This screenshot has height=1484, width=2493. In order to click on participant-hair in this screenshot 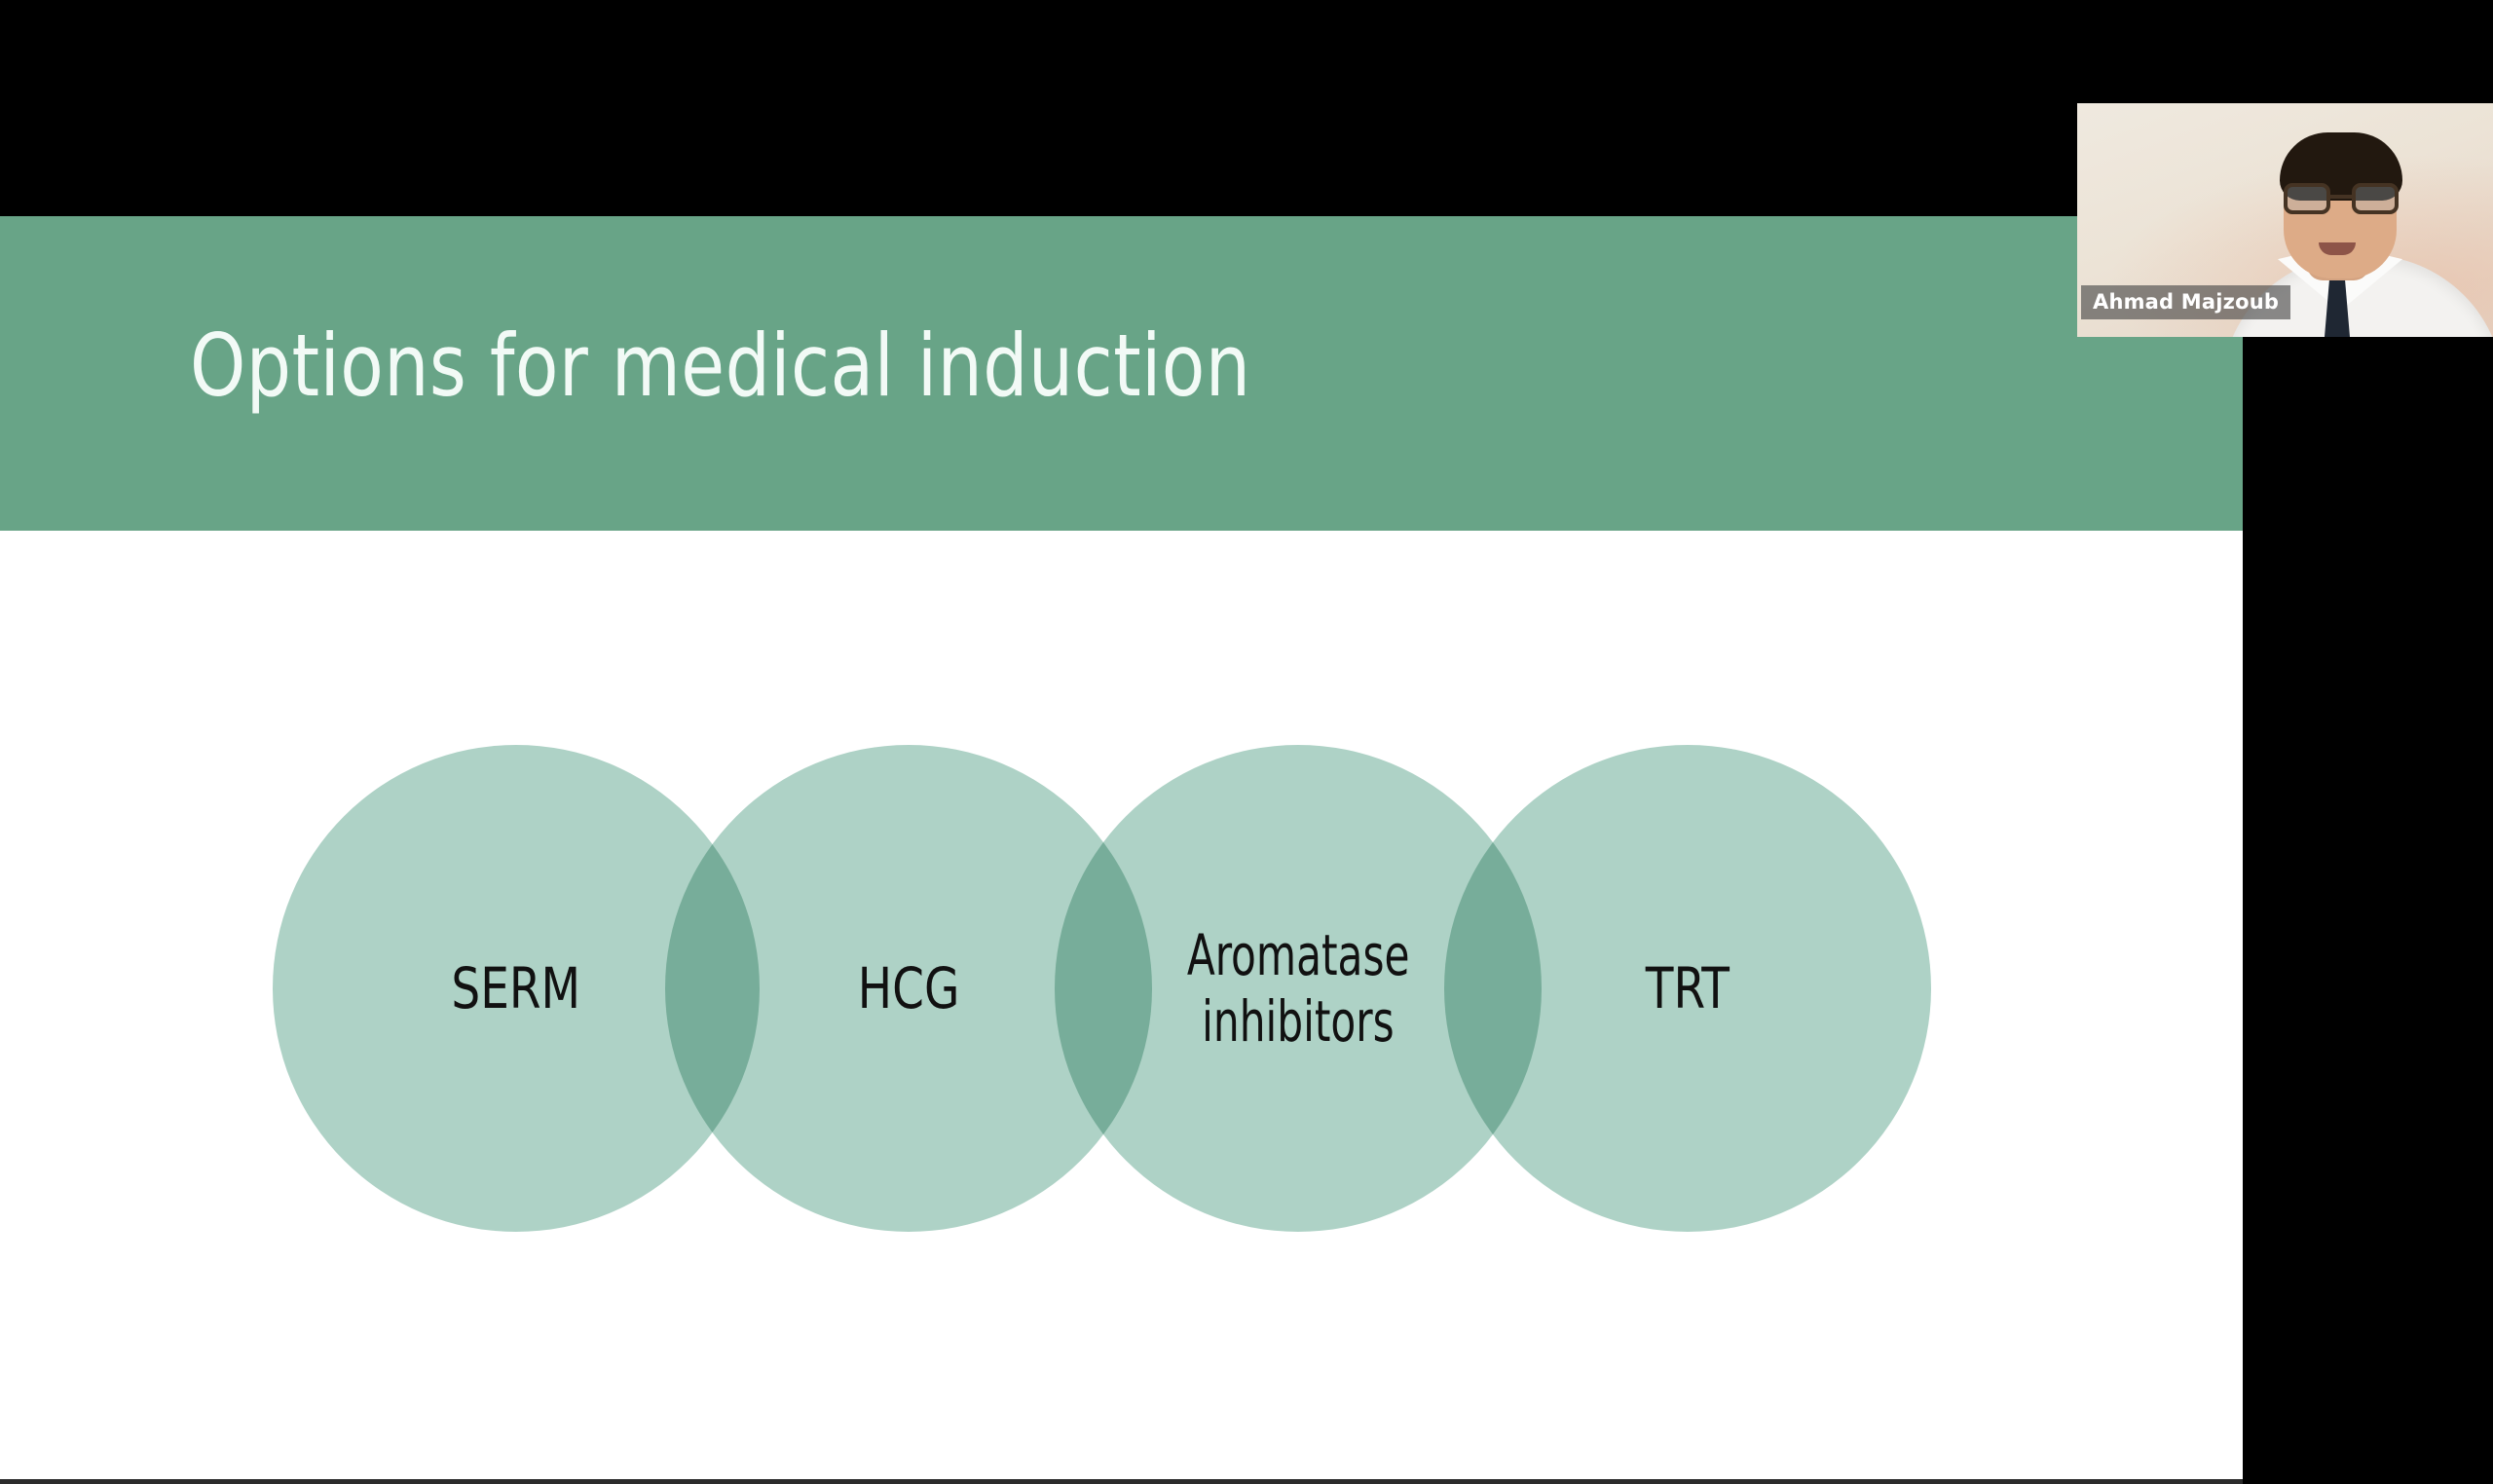, I will do `click(2341, 166)`.